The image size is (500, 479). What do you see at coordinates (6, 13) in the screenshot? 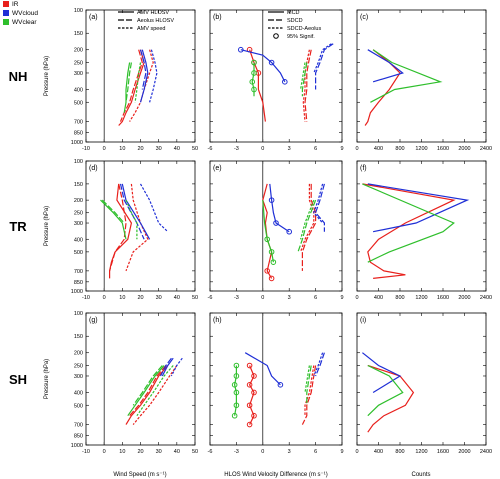
I see `legend-swatch-wvcloud` at bounding box center [6, 13].